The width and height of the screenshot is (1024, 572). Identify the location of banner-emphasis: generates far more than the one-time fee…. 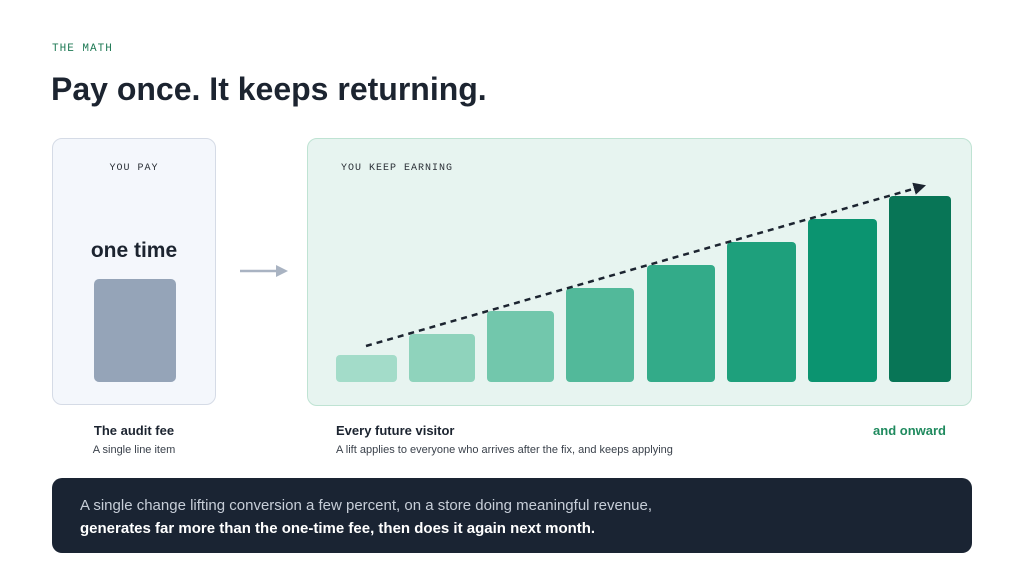
(338, 528).